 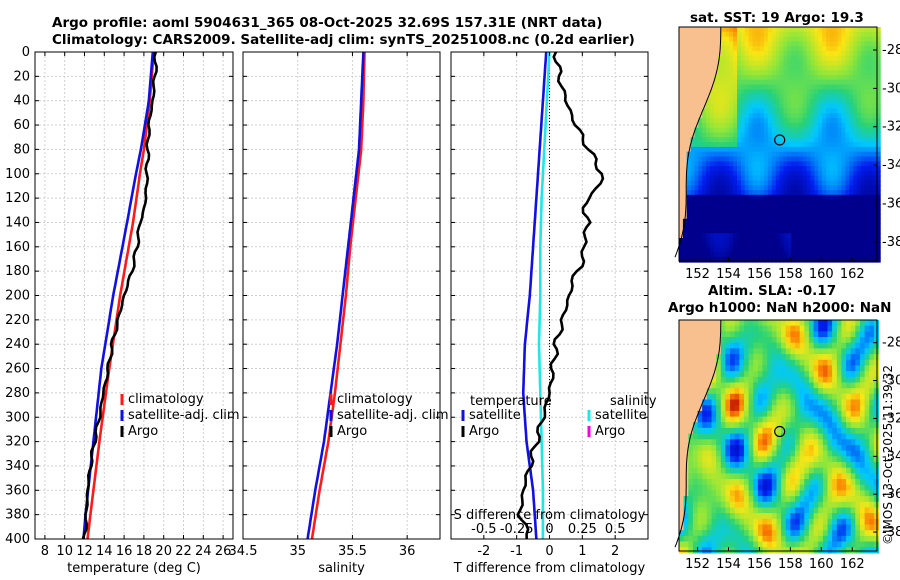 I want to click on lon-tick-label: 152, so click(x=697, y=564).